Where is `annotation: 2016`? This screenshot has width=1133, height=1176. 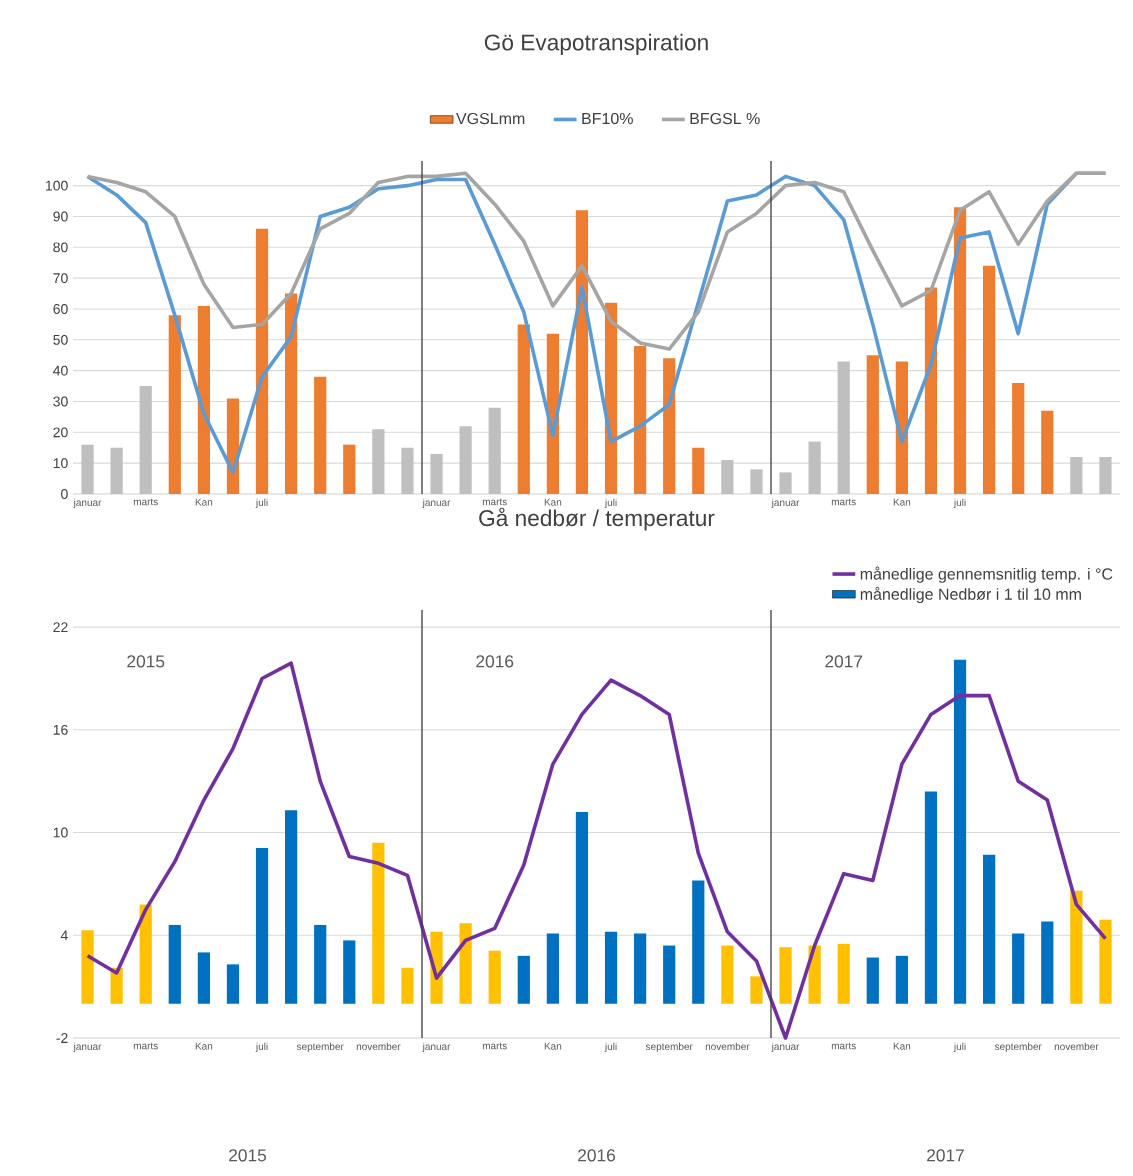 annotation: 2016 is located at coordinates (495, 661).